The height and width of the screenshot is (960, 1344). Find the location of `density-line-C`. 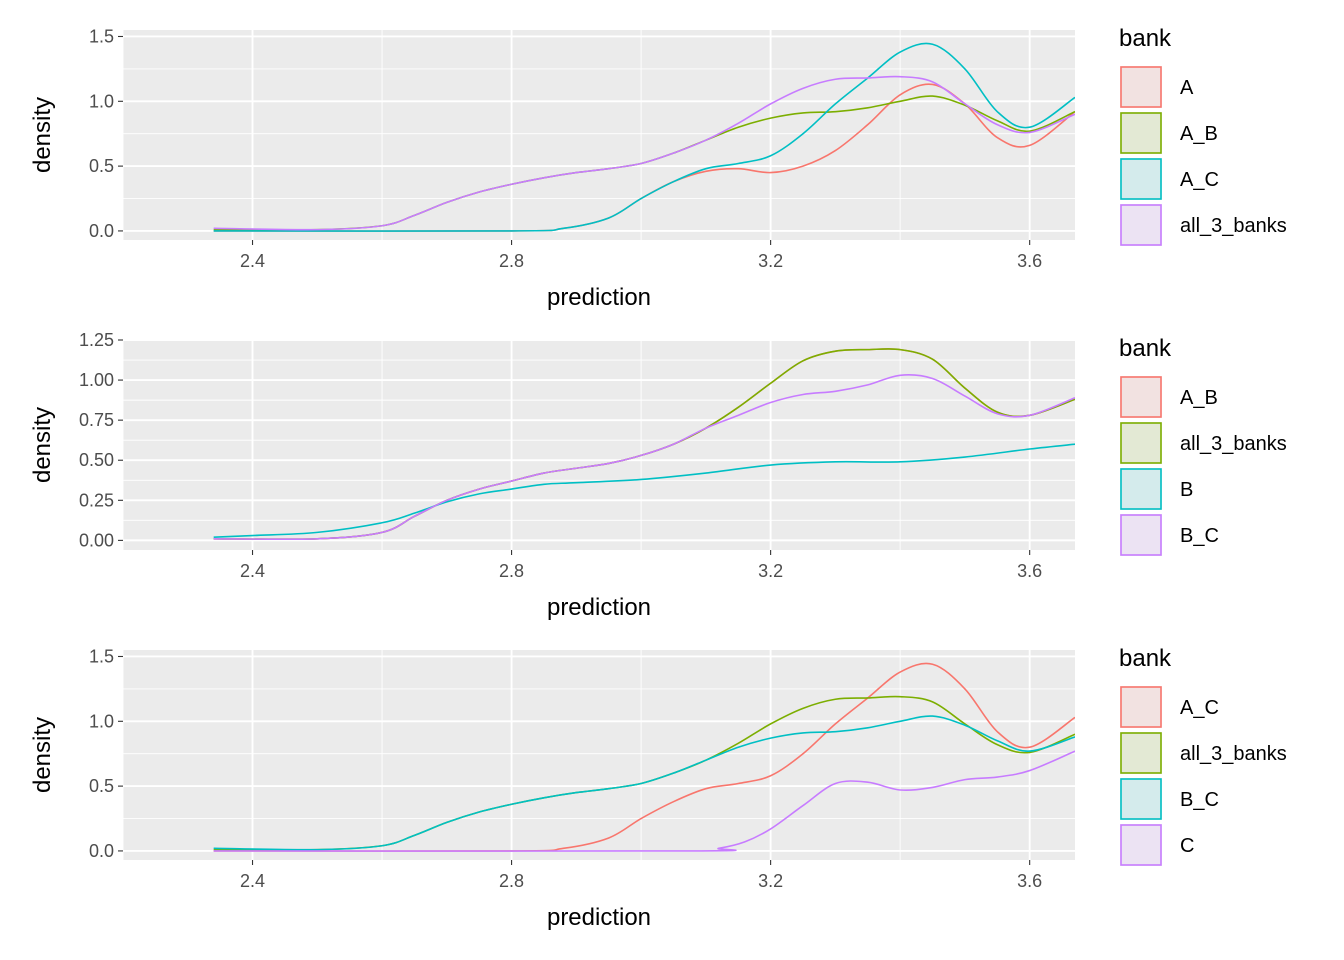

density-line-C is located at coordinates (644, 801).